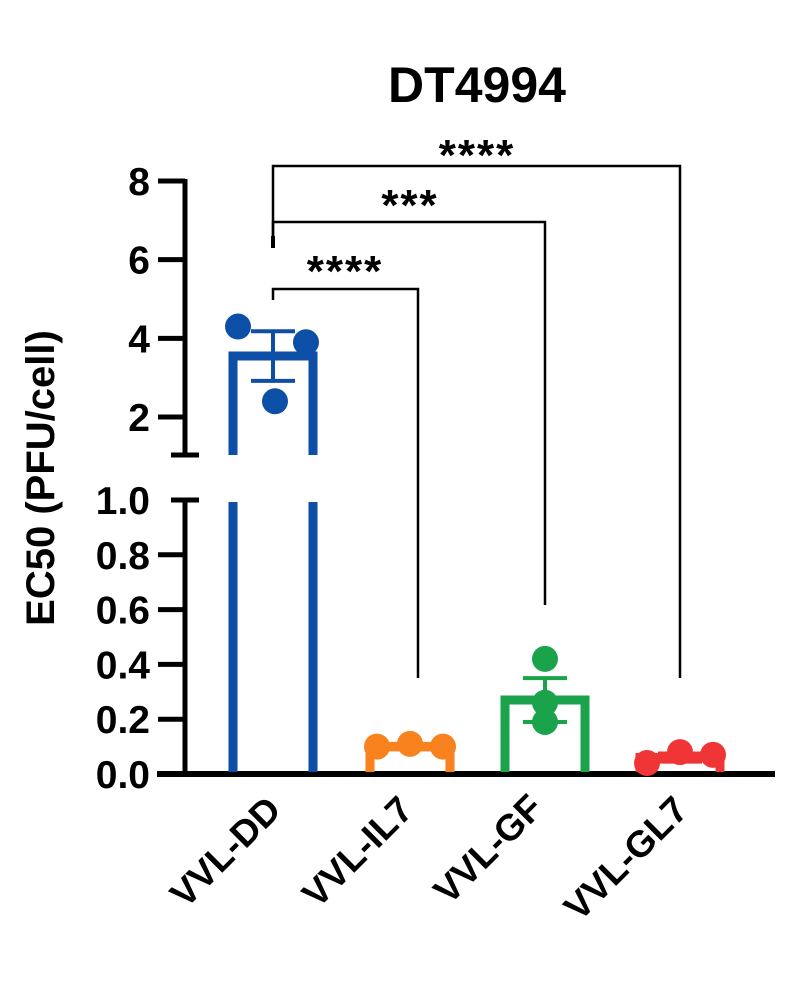  What do you see at coordinates (123, 720) in the screenshot?
I see `y-tick-label: 0.2` at bounding box center [123, 720].